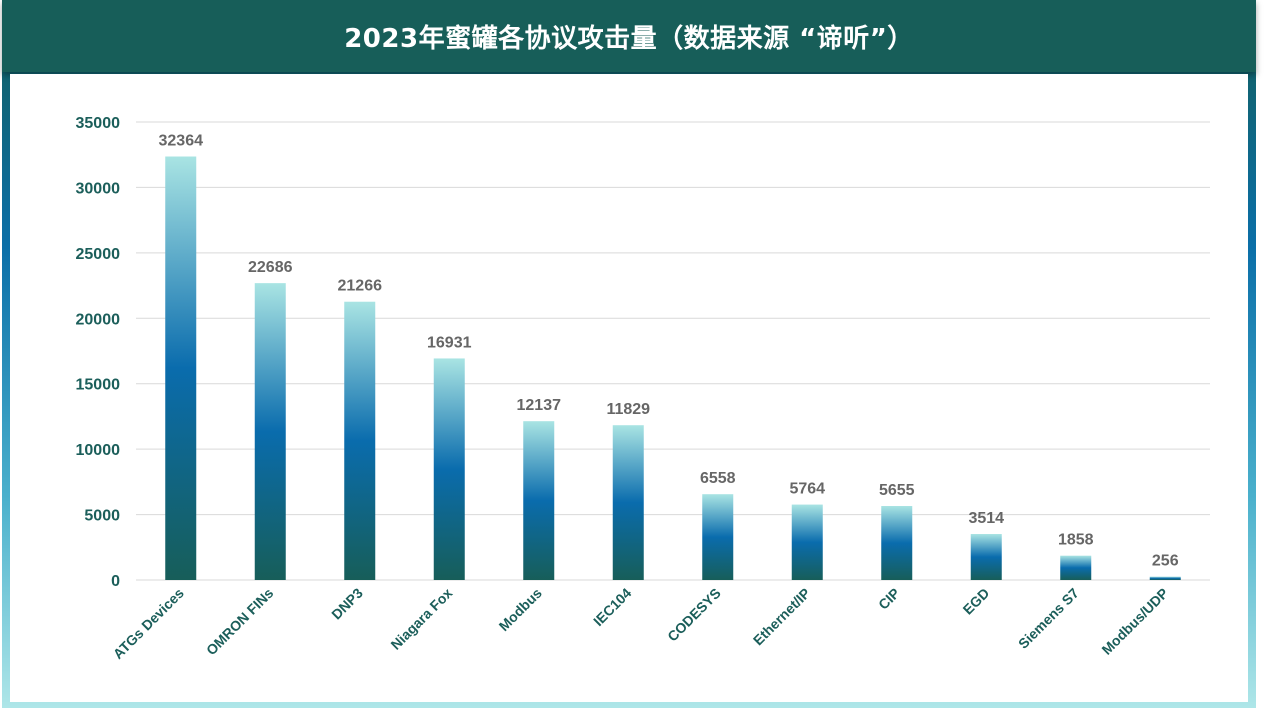 The image size is (1268, 710). What do you see at coordinates (347, 604) in the screenshot?
I see `x-tick-label: DNP3` at bounding box center [347, 604].